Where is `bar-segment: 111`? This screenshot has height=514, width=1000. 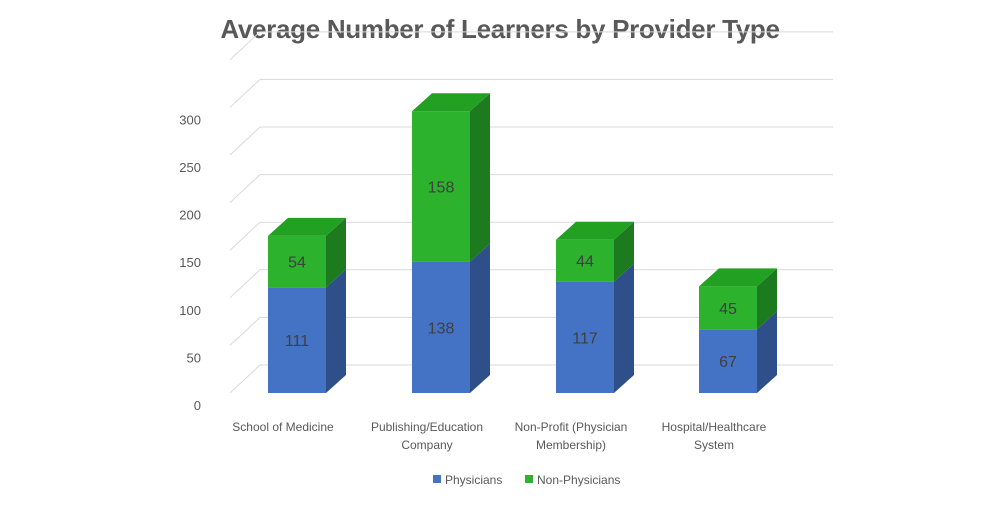 bar-segment: 111 is located at coordinates (307, 331).